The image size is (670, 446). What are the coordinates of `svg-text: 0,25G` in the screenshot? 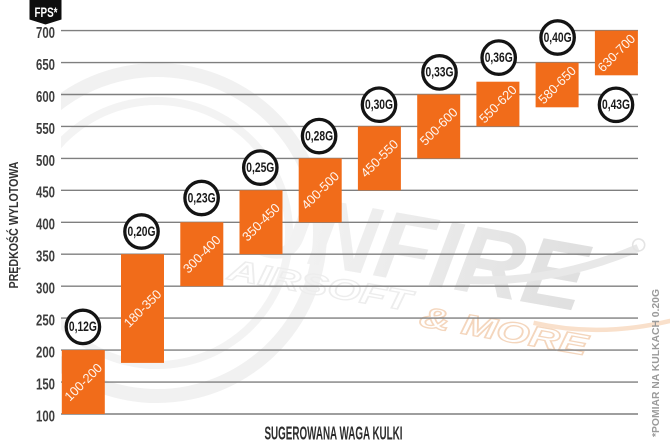 It's located at (260, 167).